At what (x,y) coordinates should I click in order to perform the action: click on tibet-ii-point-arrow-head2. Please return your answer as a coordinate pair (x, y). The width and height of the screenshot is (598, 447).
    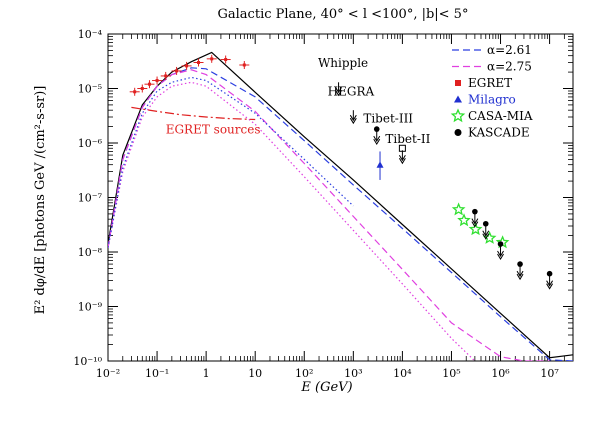
    Looking at the image, I should click on (402, 161).